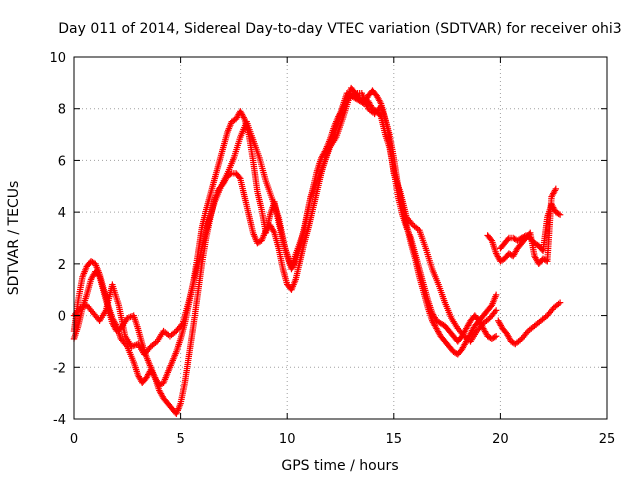  What do you see at coordinates (62, 110) in the screenshot?
I see `y-tick-label: 8` at bounding box center [62, 110].